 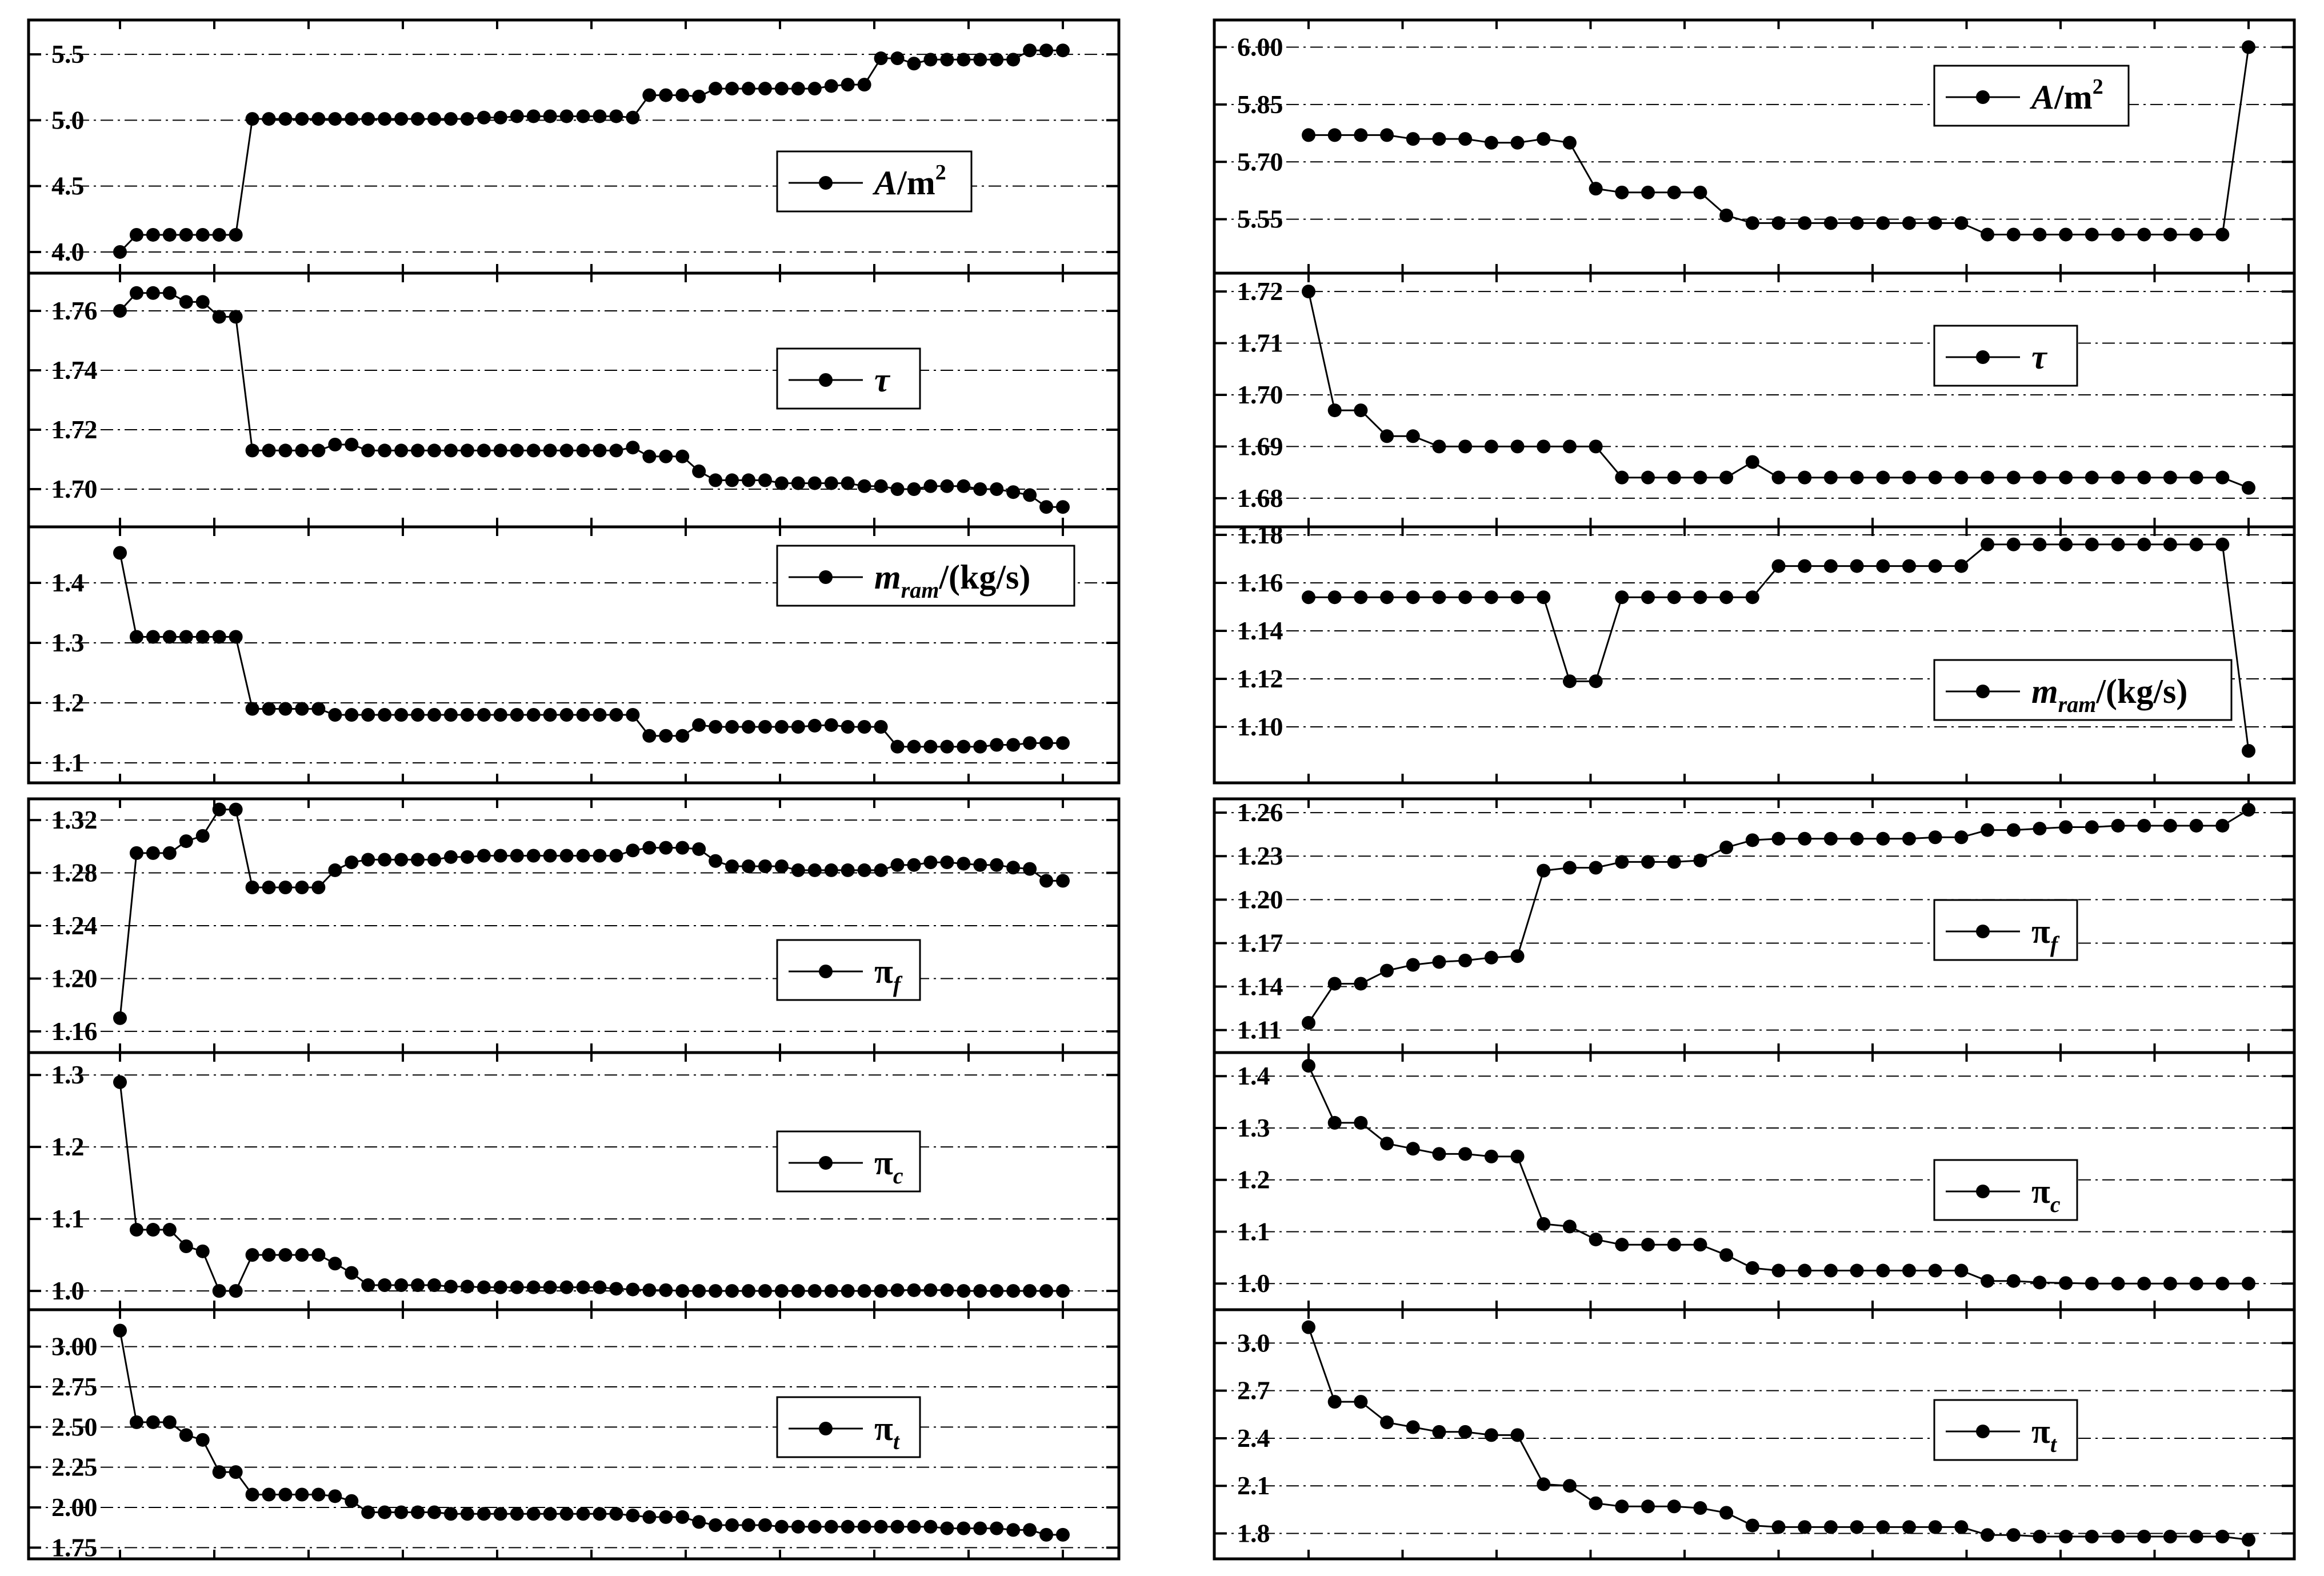 What do you see at coordinates (74, 819) in the screenshot?
I see `y-tick-label: 1.32` at bounding box center [74, 819].